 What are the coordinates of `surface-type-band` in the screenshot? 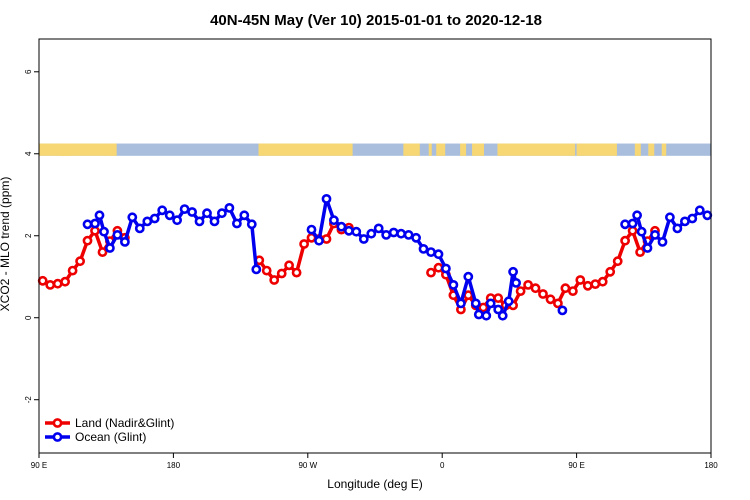 It's located at (375, 149).